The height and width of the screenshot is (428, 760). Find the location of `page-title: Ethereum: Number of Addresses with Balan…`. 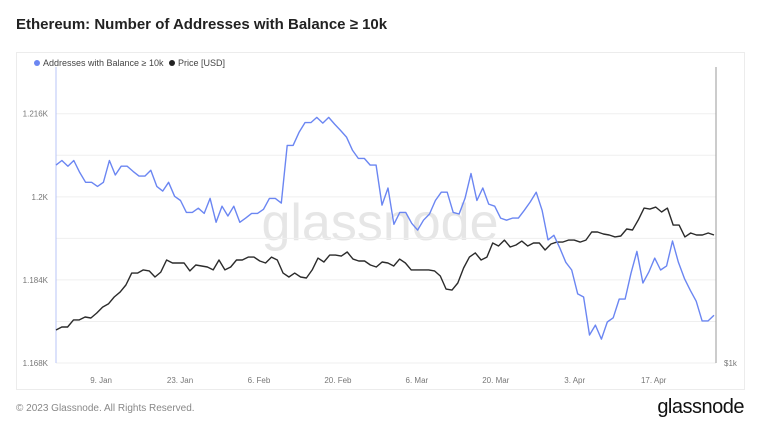

page-title: Ethereum: Number of Addresses with Balan… is located at coordinates (202, 24).